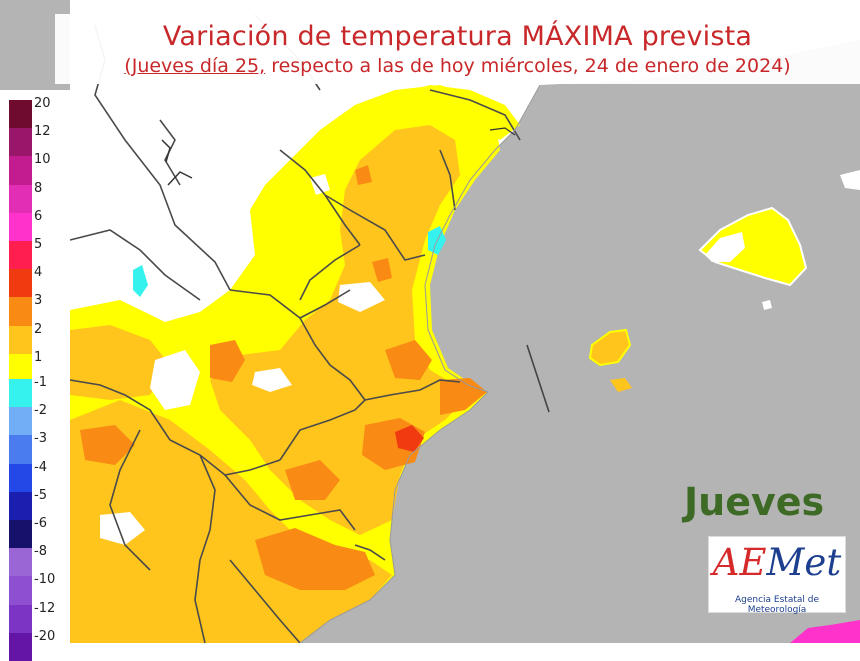  I want to click on legend-label: -1, so click(40, 382).